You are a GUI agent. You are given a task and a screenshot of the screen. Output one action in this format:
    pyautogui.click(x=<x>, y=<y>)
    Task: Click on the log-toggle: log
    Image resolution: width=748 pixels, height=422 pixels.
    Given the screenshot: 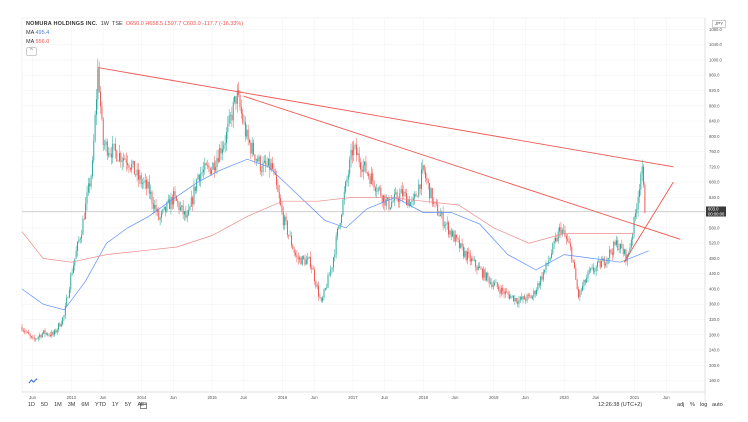 What is the action you would take?
    pyautogui.click(x=704, y=405)
    